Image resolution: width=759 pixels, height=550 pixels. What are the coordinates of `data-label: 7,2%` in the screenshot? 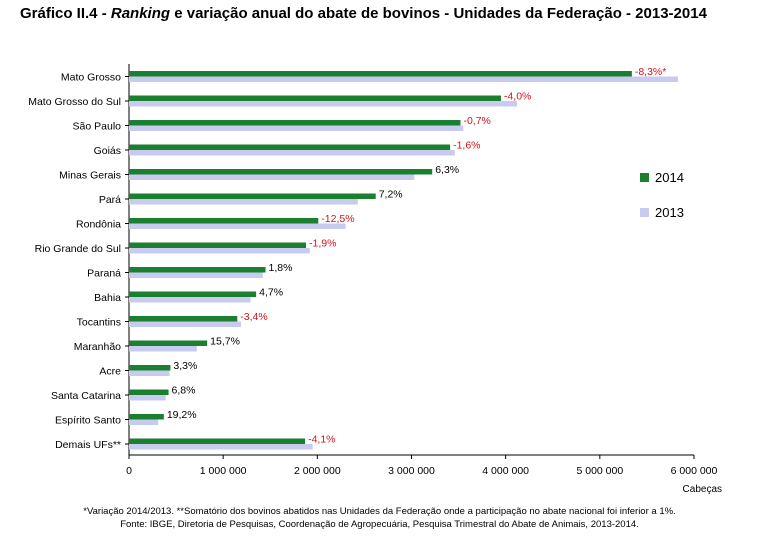 It's located at (391, 195).